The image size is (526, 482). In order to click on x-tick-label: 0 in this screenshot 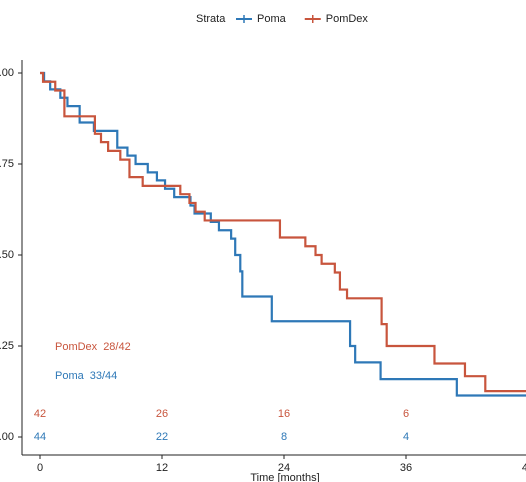, I will do `click(40, 468)`.